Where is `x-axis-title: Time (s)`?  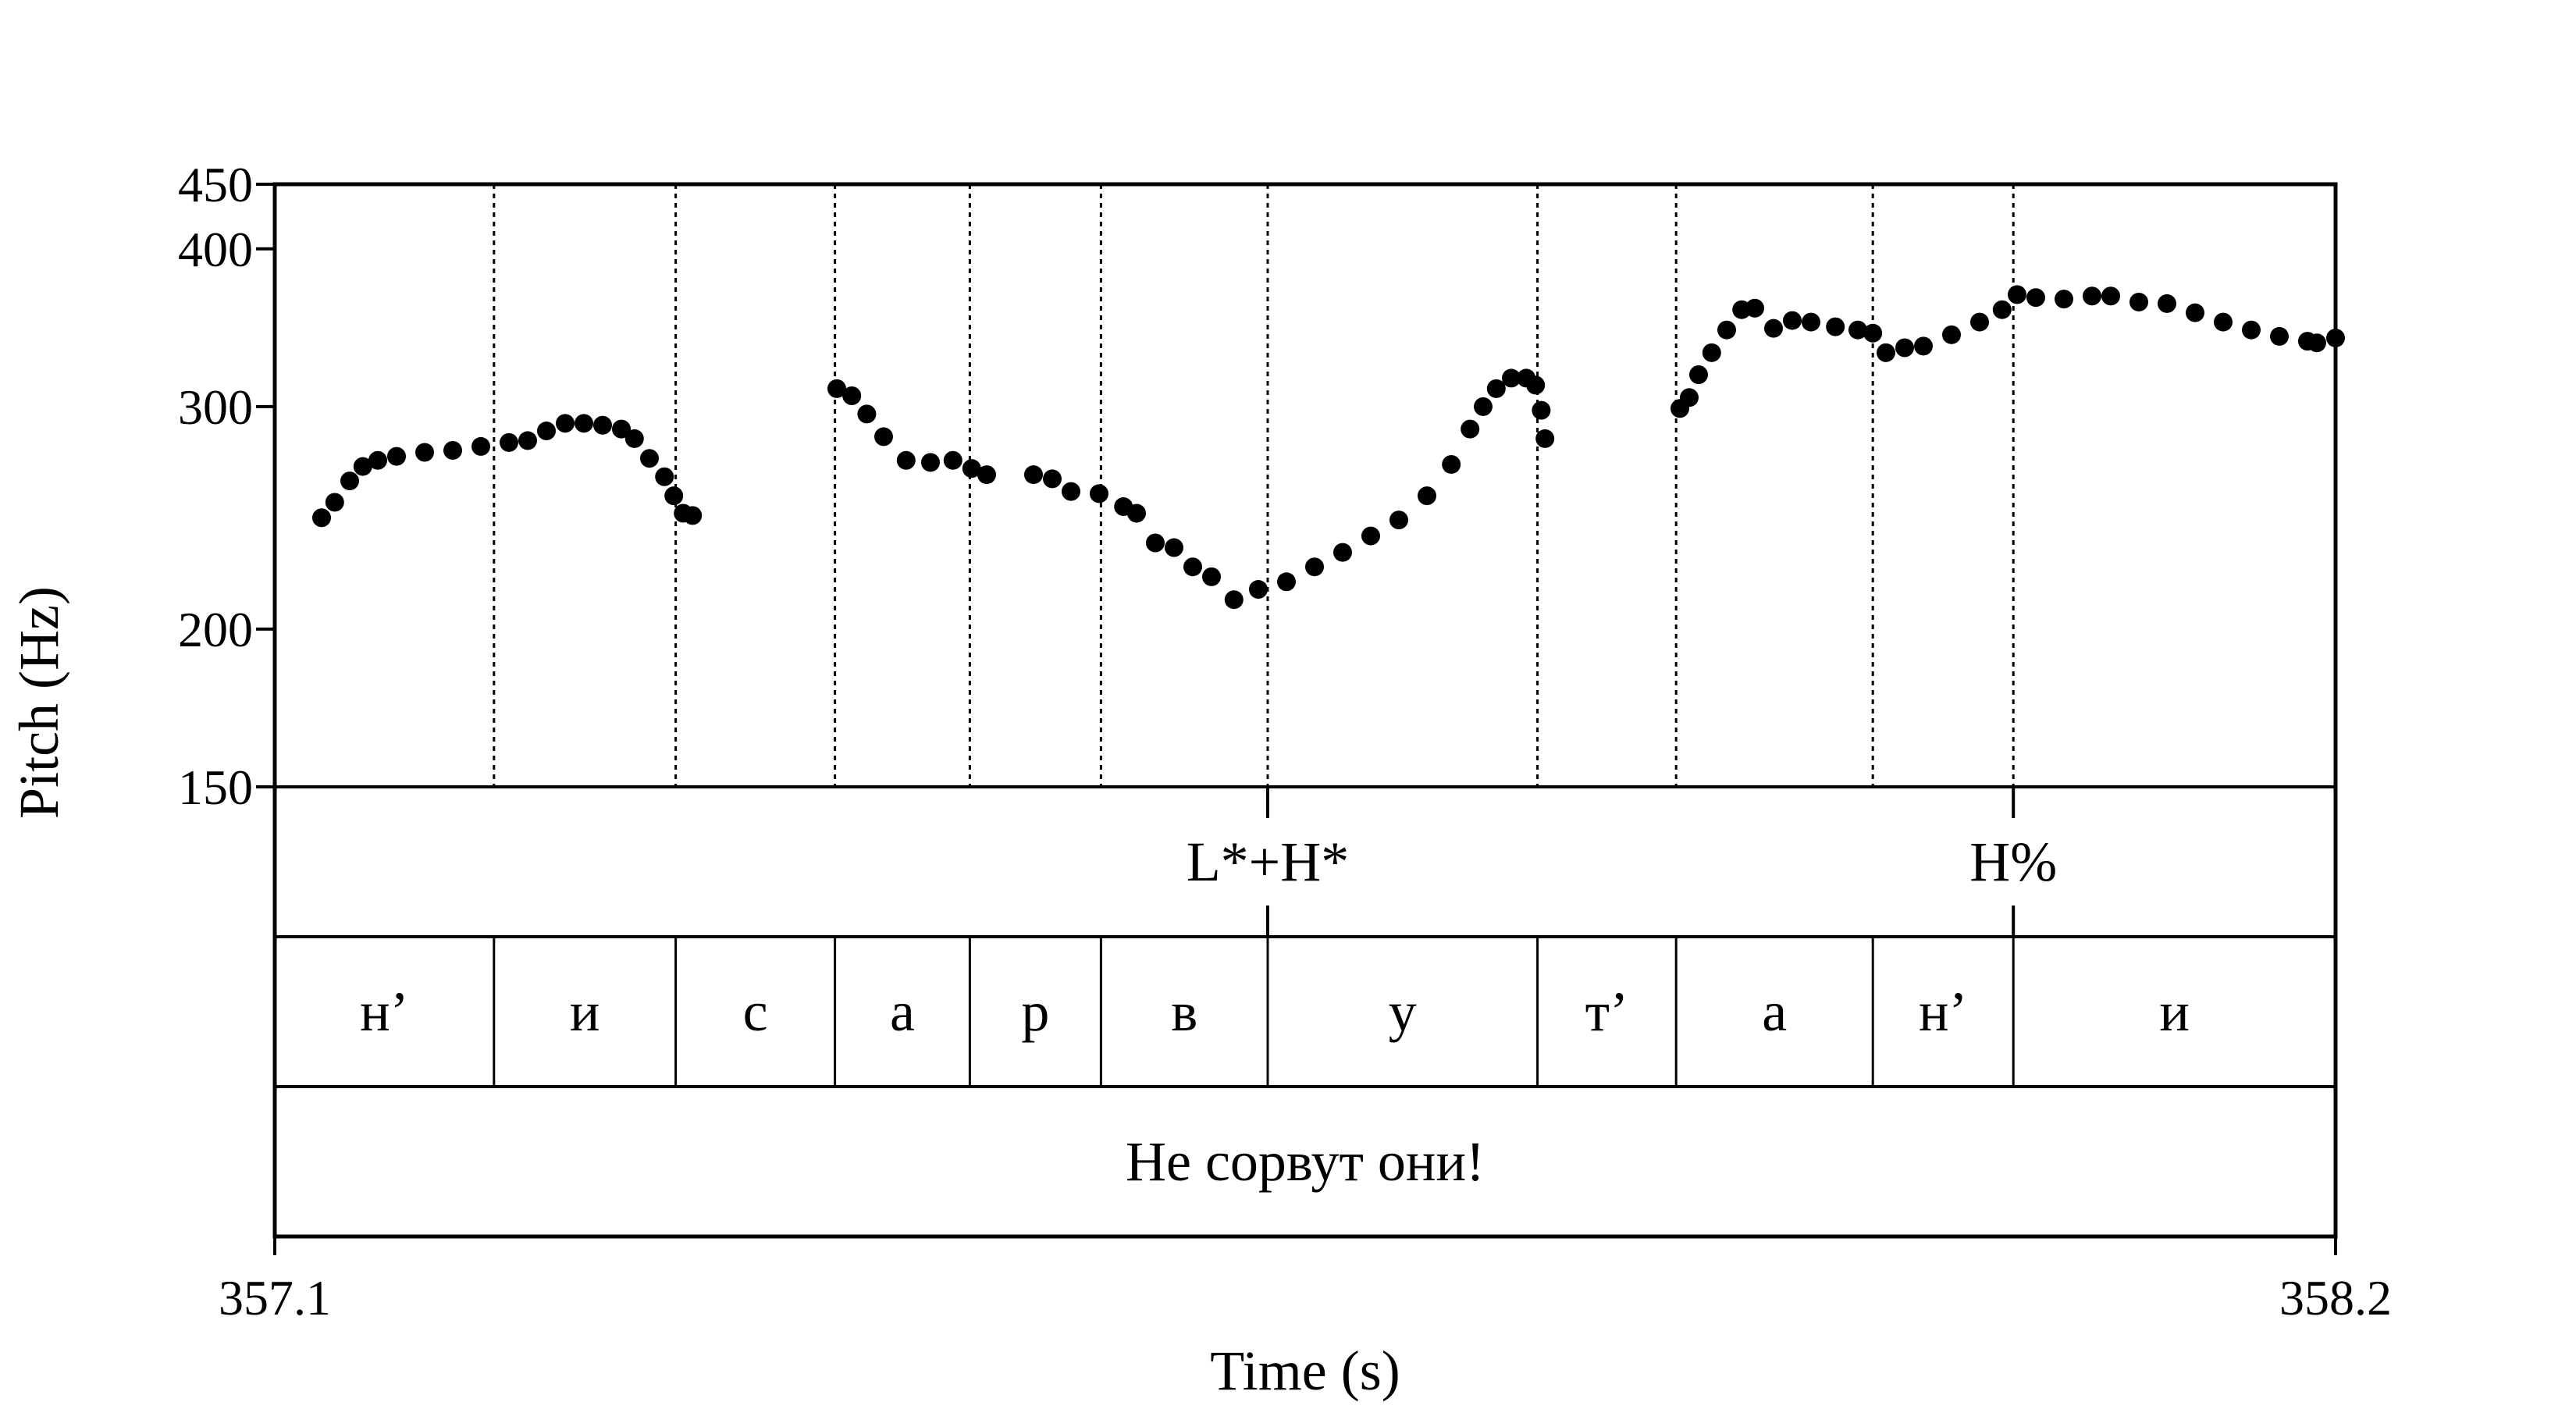 x-axis-title: Time (s) is located at coordinates (1305, 1371).